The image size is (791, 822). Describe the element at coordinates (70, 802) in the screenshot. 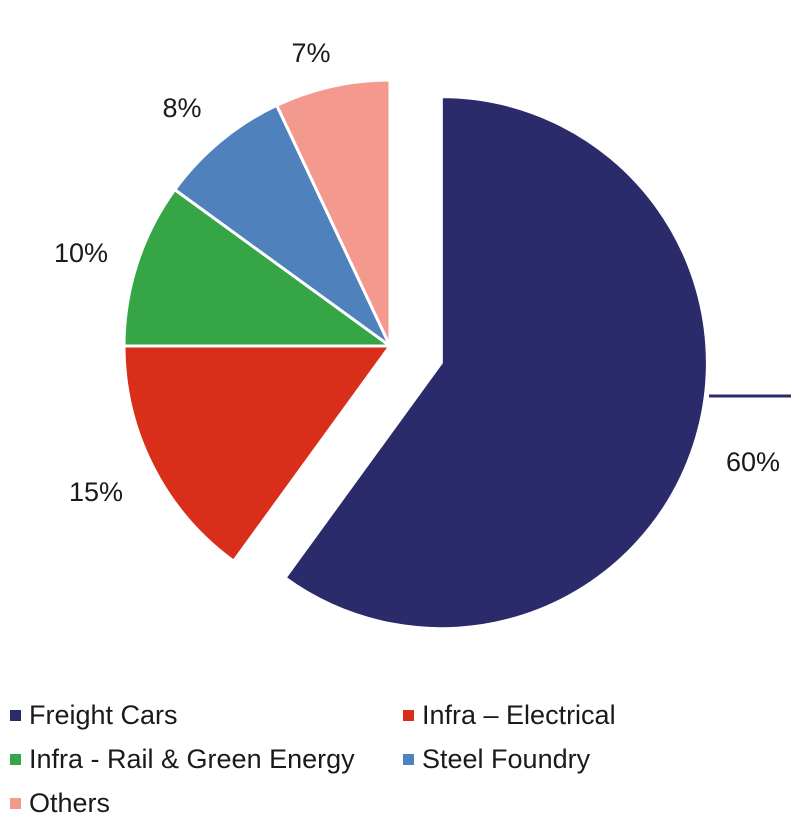

I see `legend-label-others: Others` at that location.